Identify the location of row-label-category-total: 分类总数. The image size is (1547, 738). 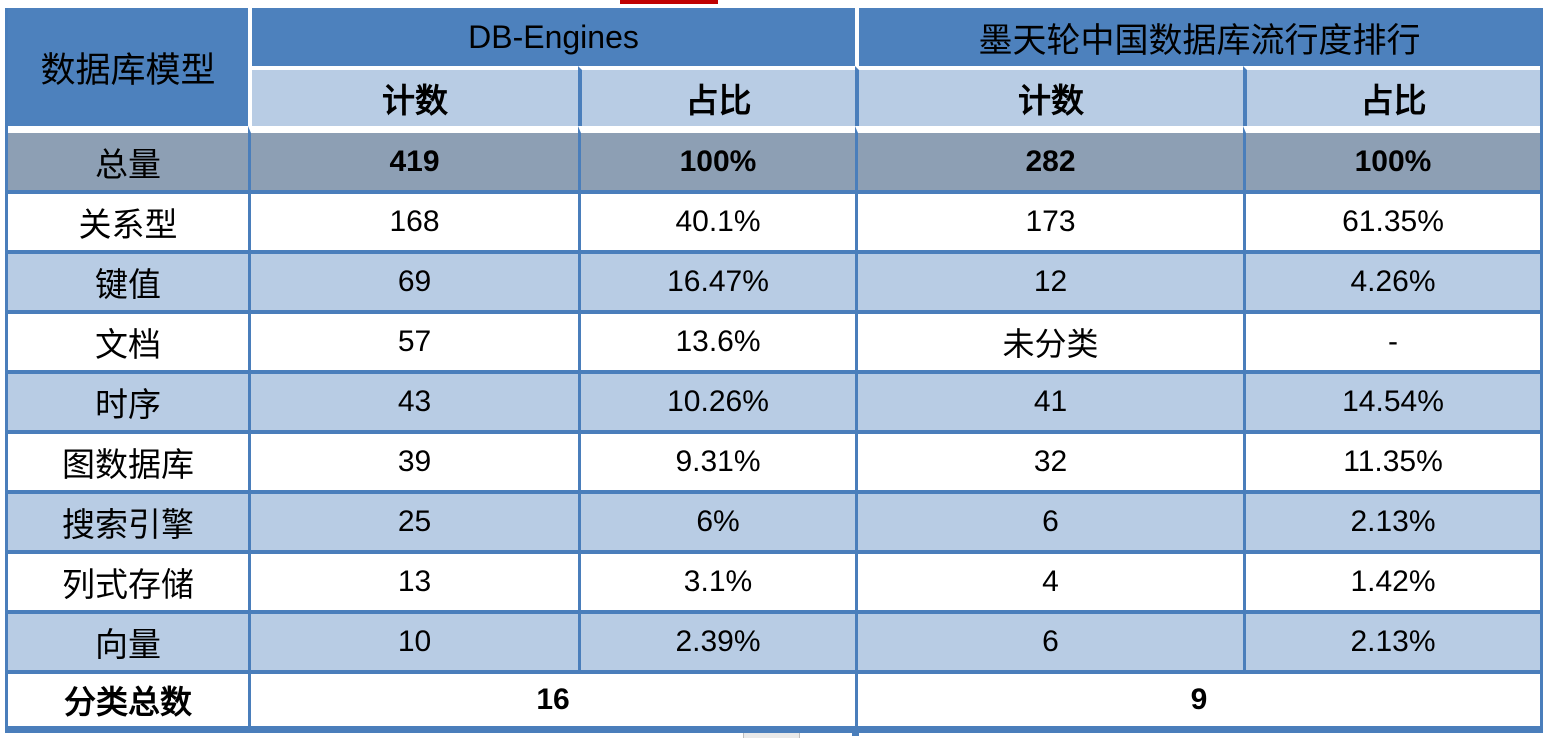
(128, 698).